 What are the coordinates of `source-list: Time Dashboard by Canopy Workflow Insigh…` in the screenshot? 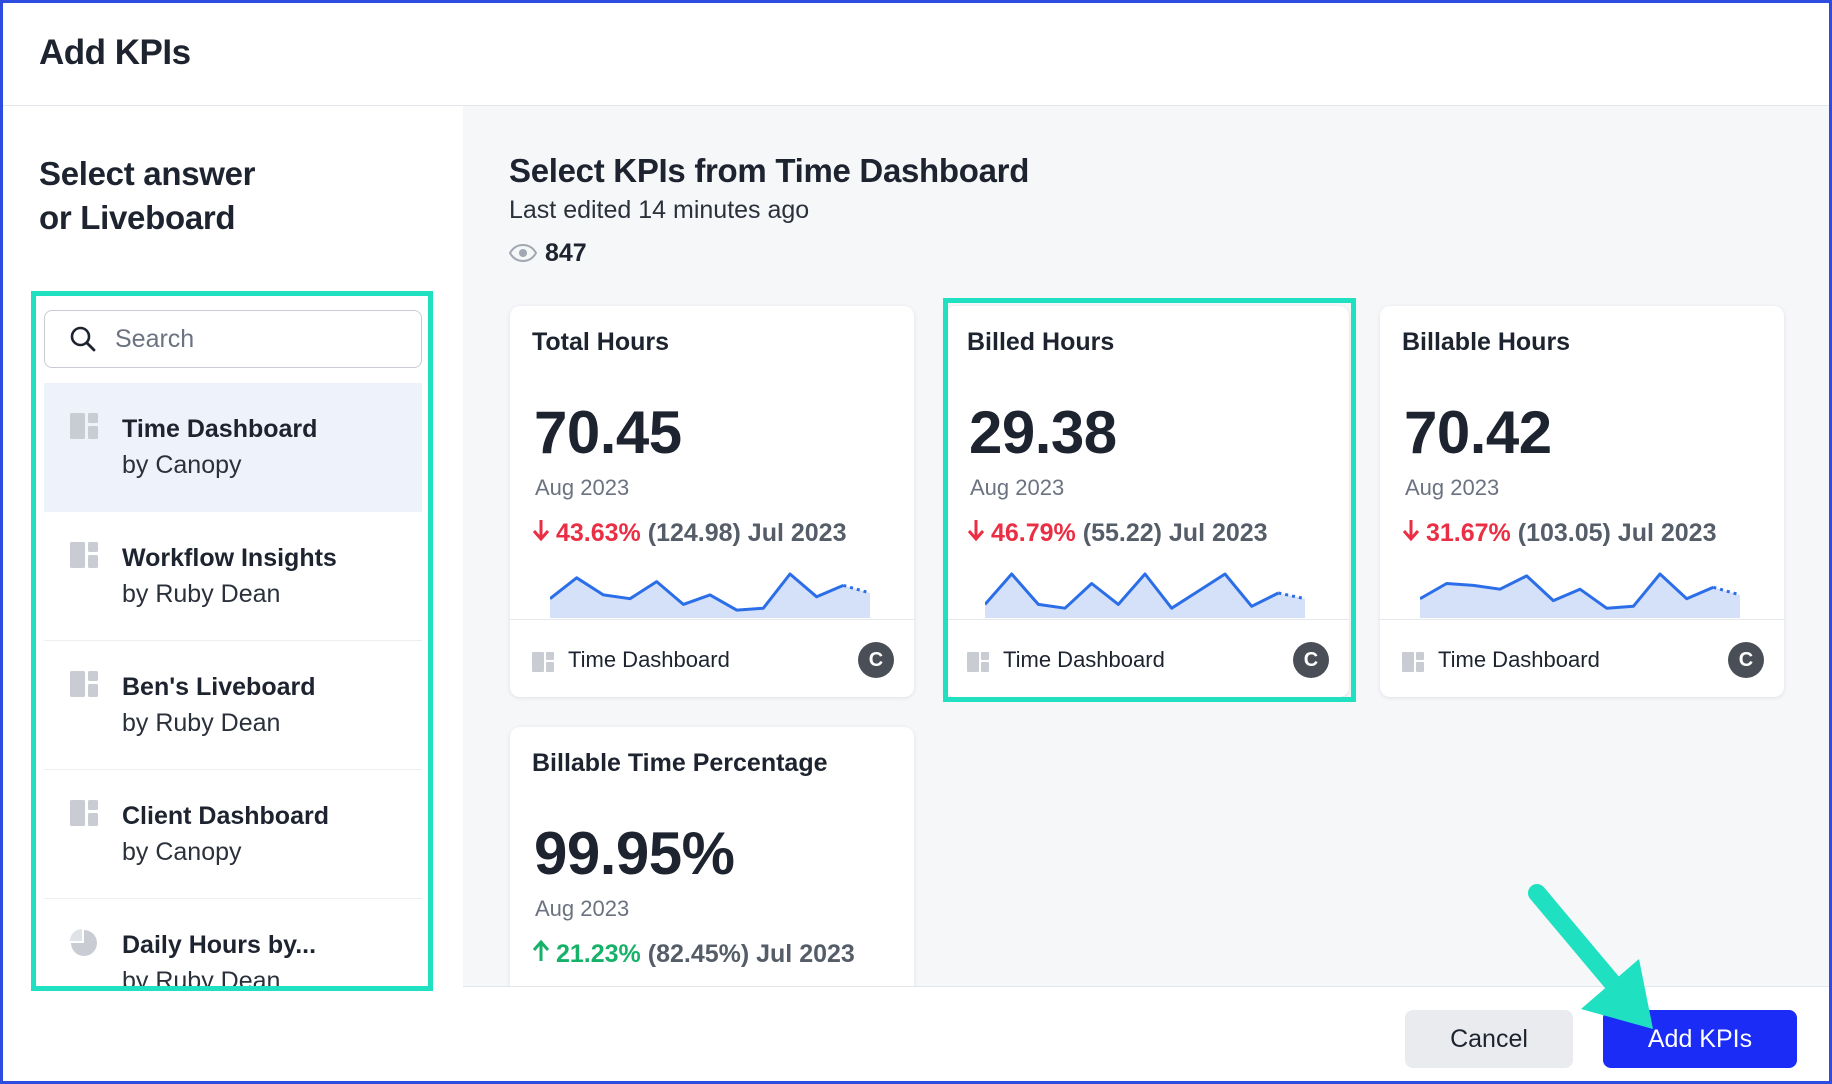 It's located at (233, 687).